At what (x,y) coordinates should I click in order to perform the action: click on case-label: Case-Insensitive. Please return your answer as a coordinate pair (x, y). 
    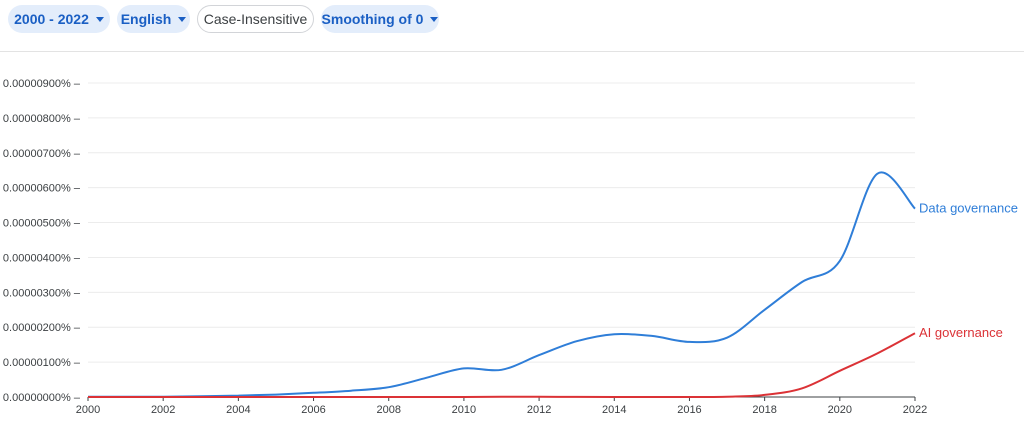
    Looking at the image, I should click on (255, 19).